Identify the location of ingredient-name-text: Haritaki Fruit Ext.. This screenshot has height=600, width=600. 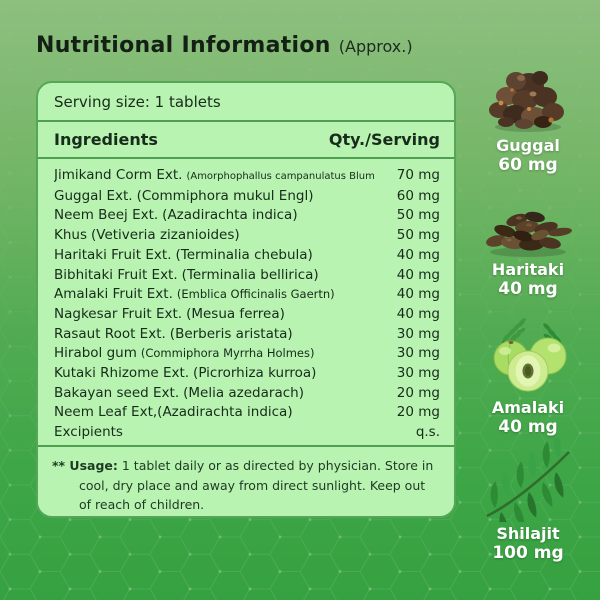
(113, 254).